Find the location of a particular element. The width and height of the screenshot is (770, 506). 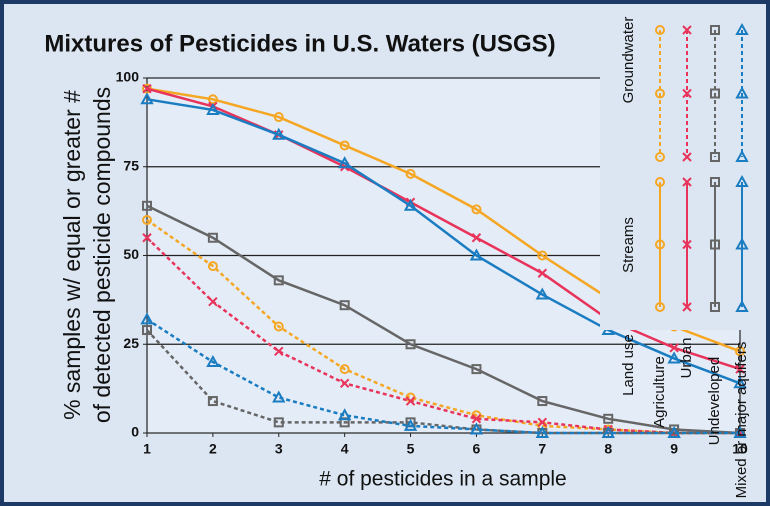

legend-group-label: Streams is located at coordinates (628, 245).